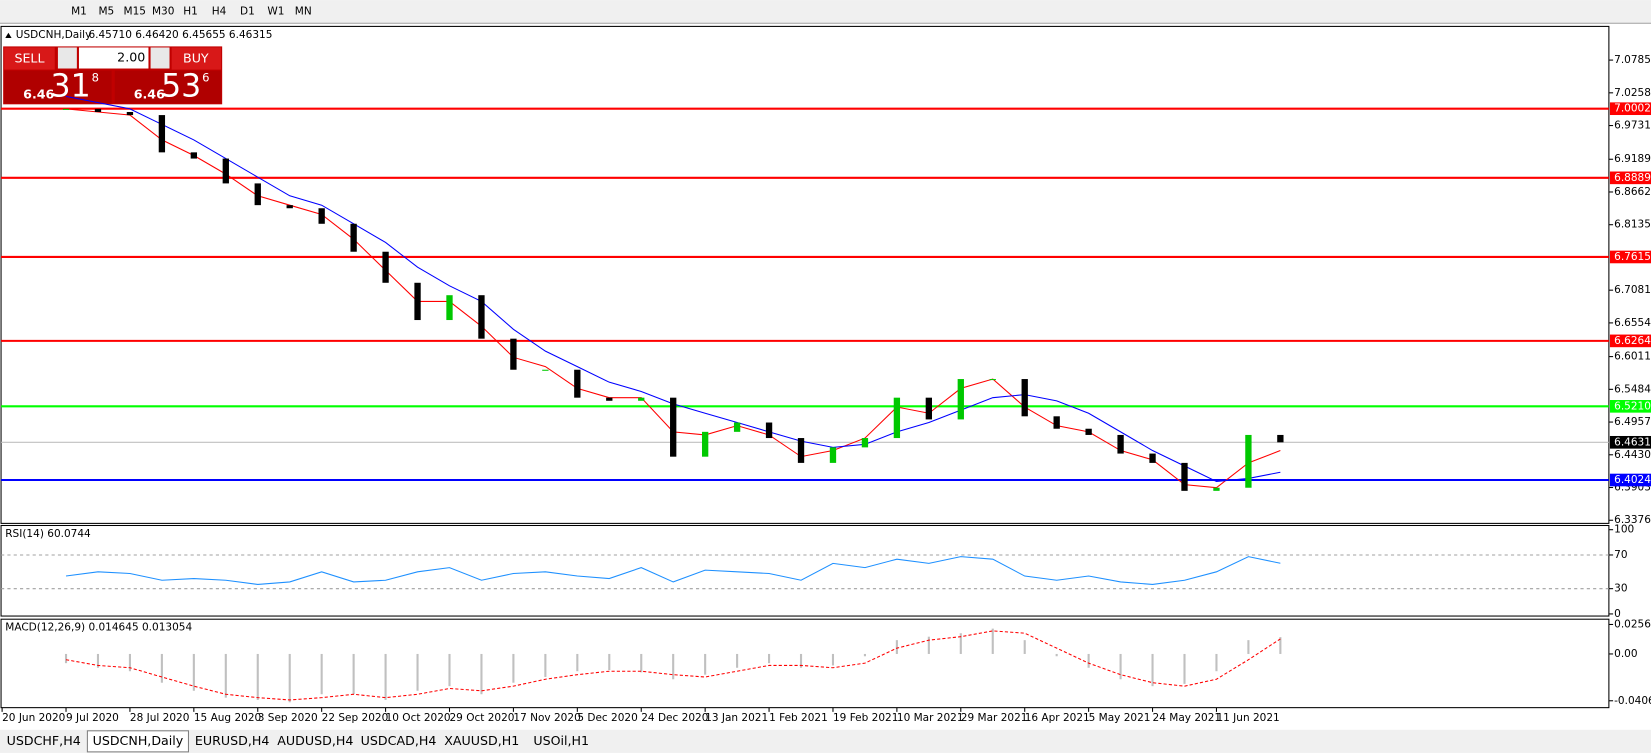 Image resolution: width=1651 pixels, height=753 pixels. Describe the element at coordinates (1247, 718) in the screenshot. I see `x-tick-label: 11 Jun 2021` at that location.